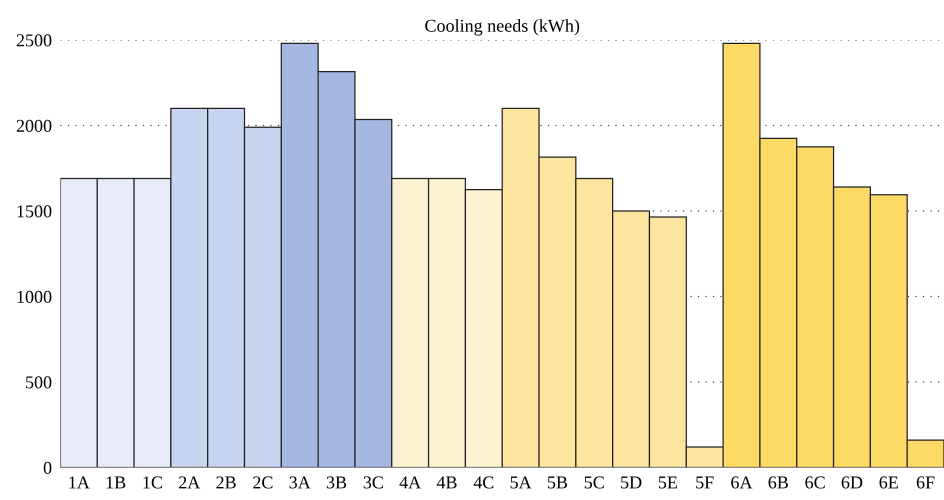 The image size is (944, 500). Describe the element at coordinates (48, 468) in the screenshot. I see `y-tick-label: 0` at that location.